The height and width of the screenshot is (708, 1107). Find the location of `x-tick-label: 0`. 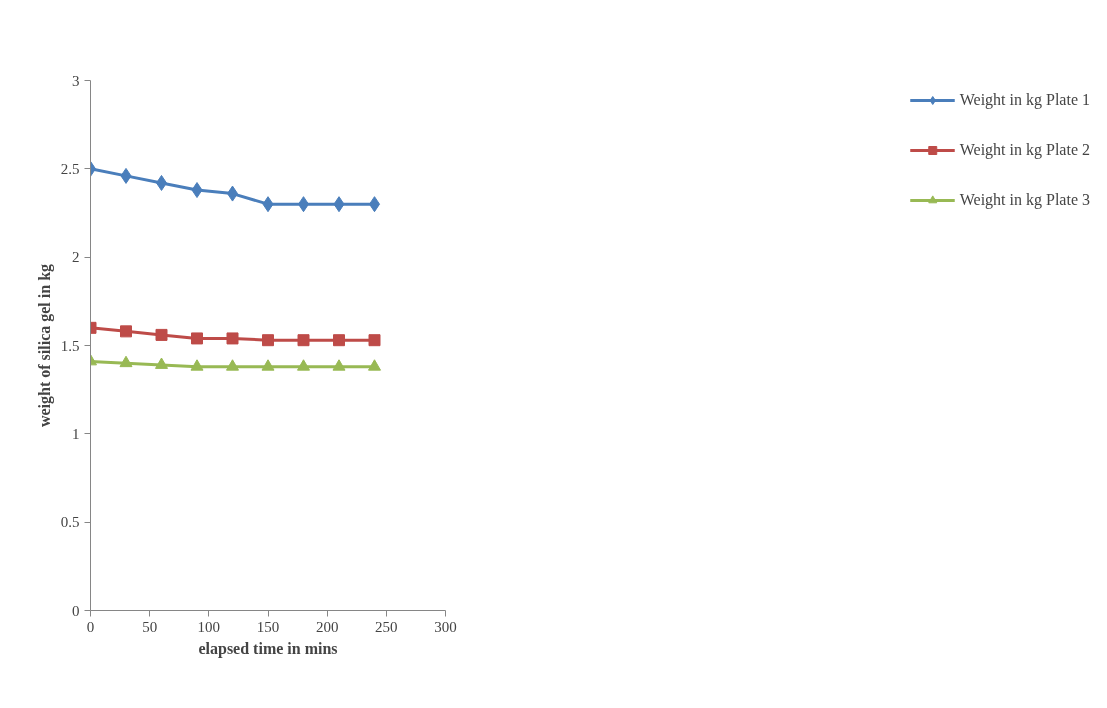

x-tick-label: 0 is located at coordinates (90, 626).